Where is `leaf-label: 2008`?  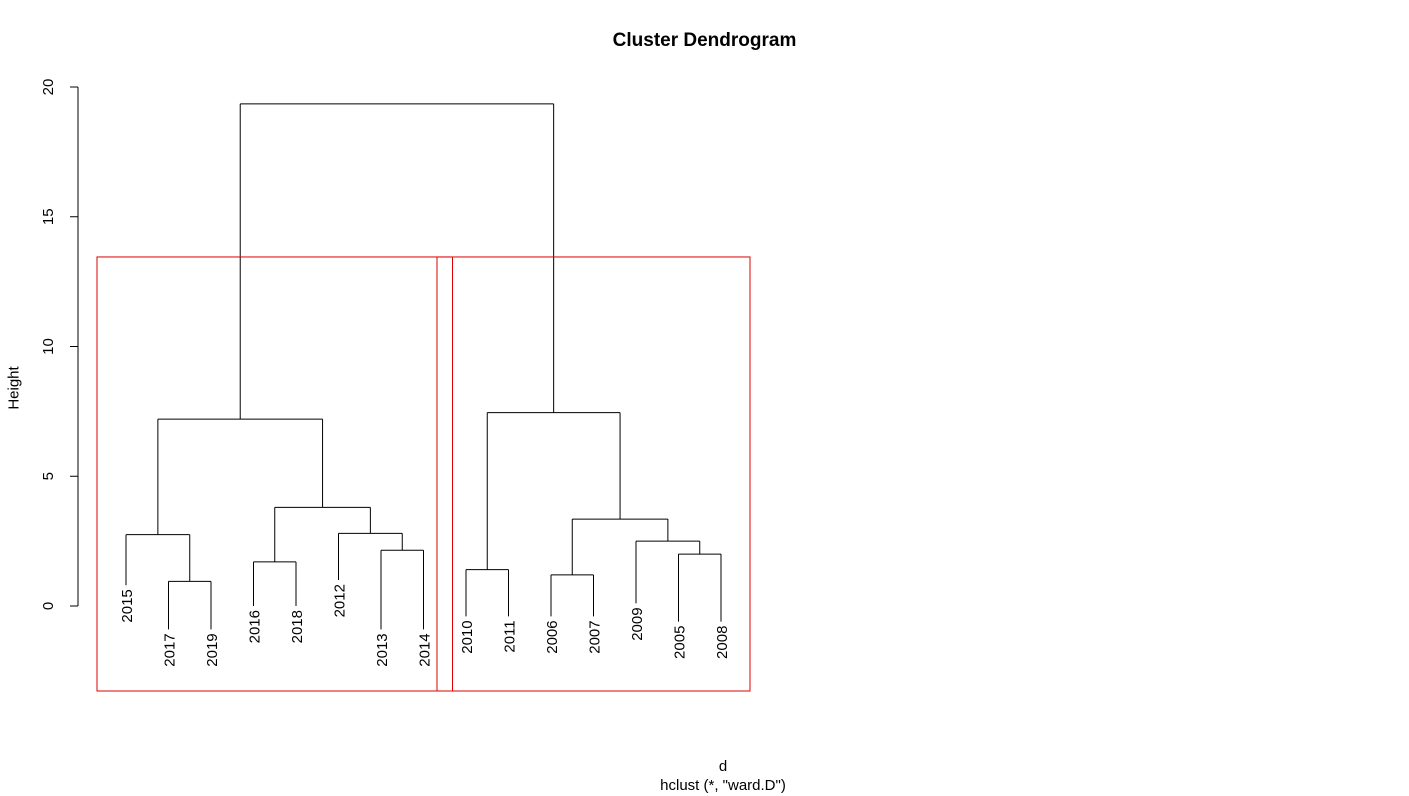 leaf-label: 2008 is located at coordinates (722, 642).